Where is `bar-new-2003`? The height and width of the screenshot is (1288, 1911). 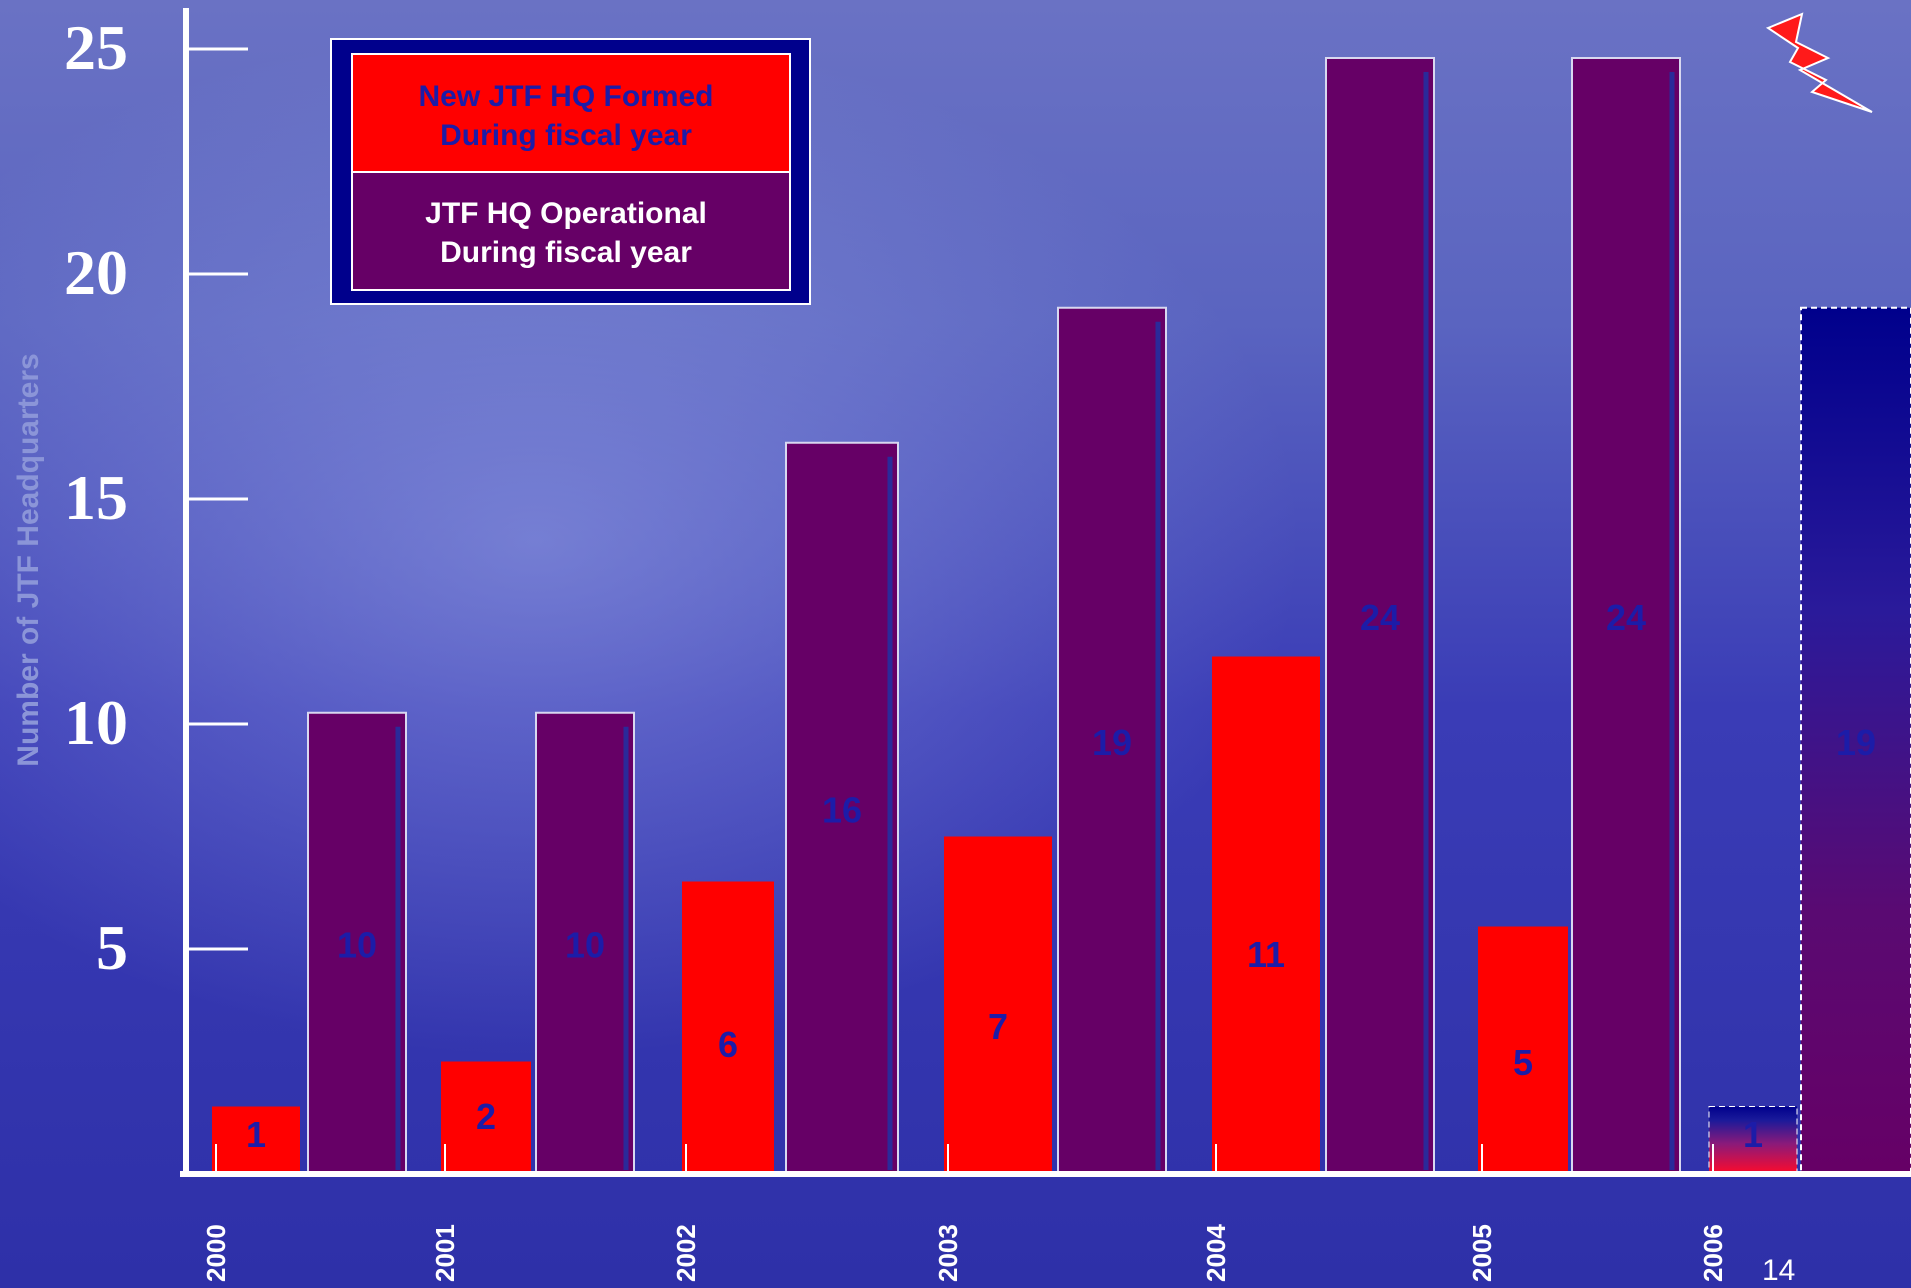 bar-new-2003 is located at coordinates (998, 1005).